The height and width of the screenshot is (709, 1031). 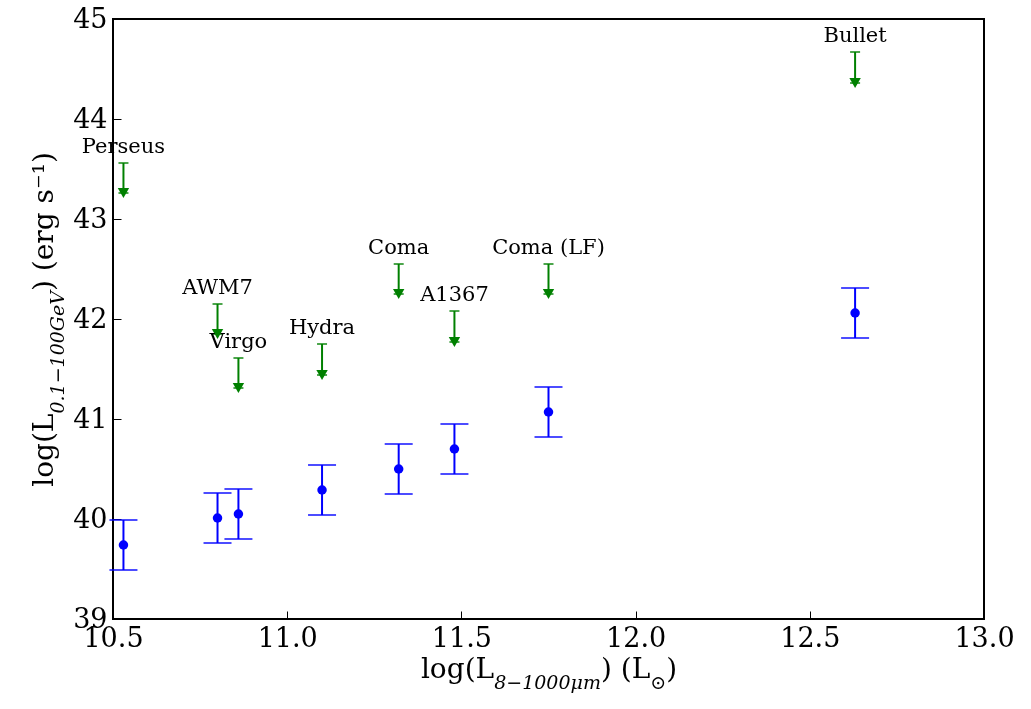 I want to click on annotation: AWM7, so click(x=217, y=287).